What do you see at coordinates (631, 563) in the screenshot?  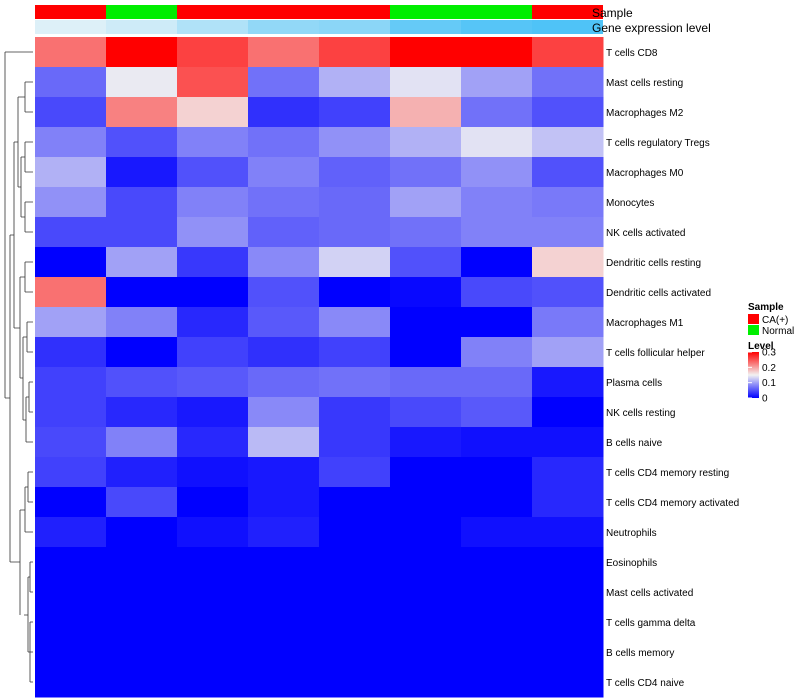 I see `row-label: Eosinophils` at bounding box center [631, 563].